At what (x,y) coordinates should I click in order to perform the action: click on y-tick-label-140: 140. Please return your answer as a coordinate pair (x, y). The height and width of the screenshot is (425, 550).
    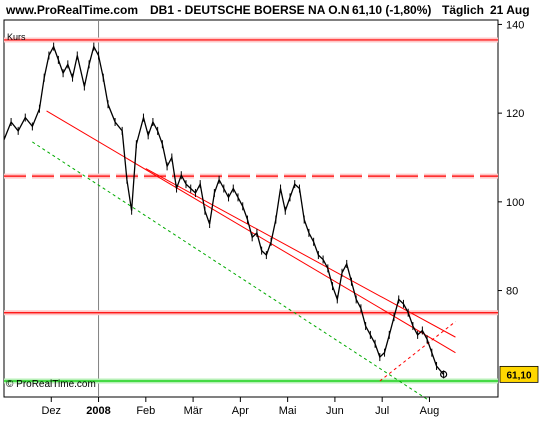
    Looking at the image, I should click on (515, 25).